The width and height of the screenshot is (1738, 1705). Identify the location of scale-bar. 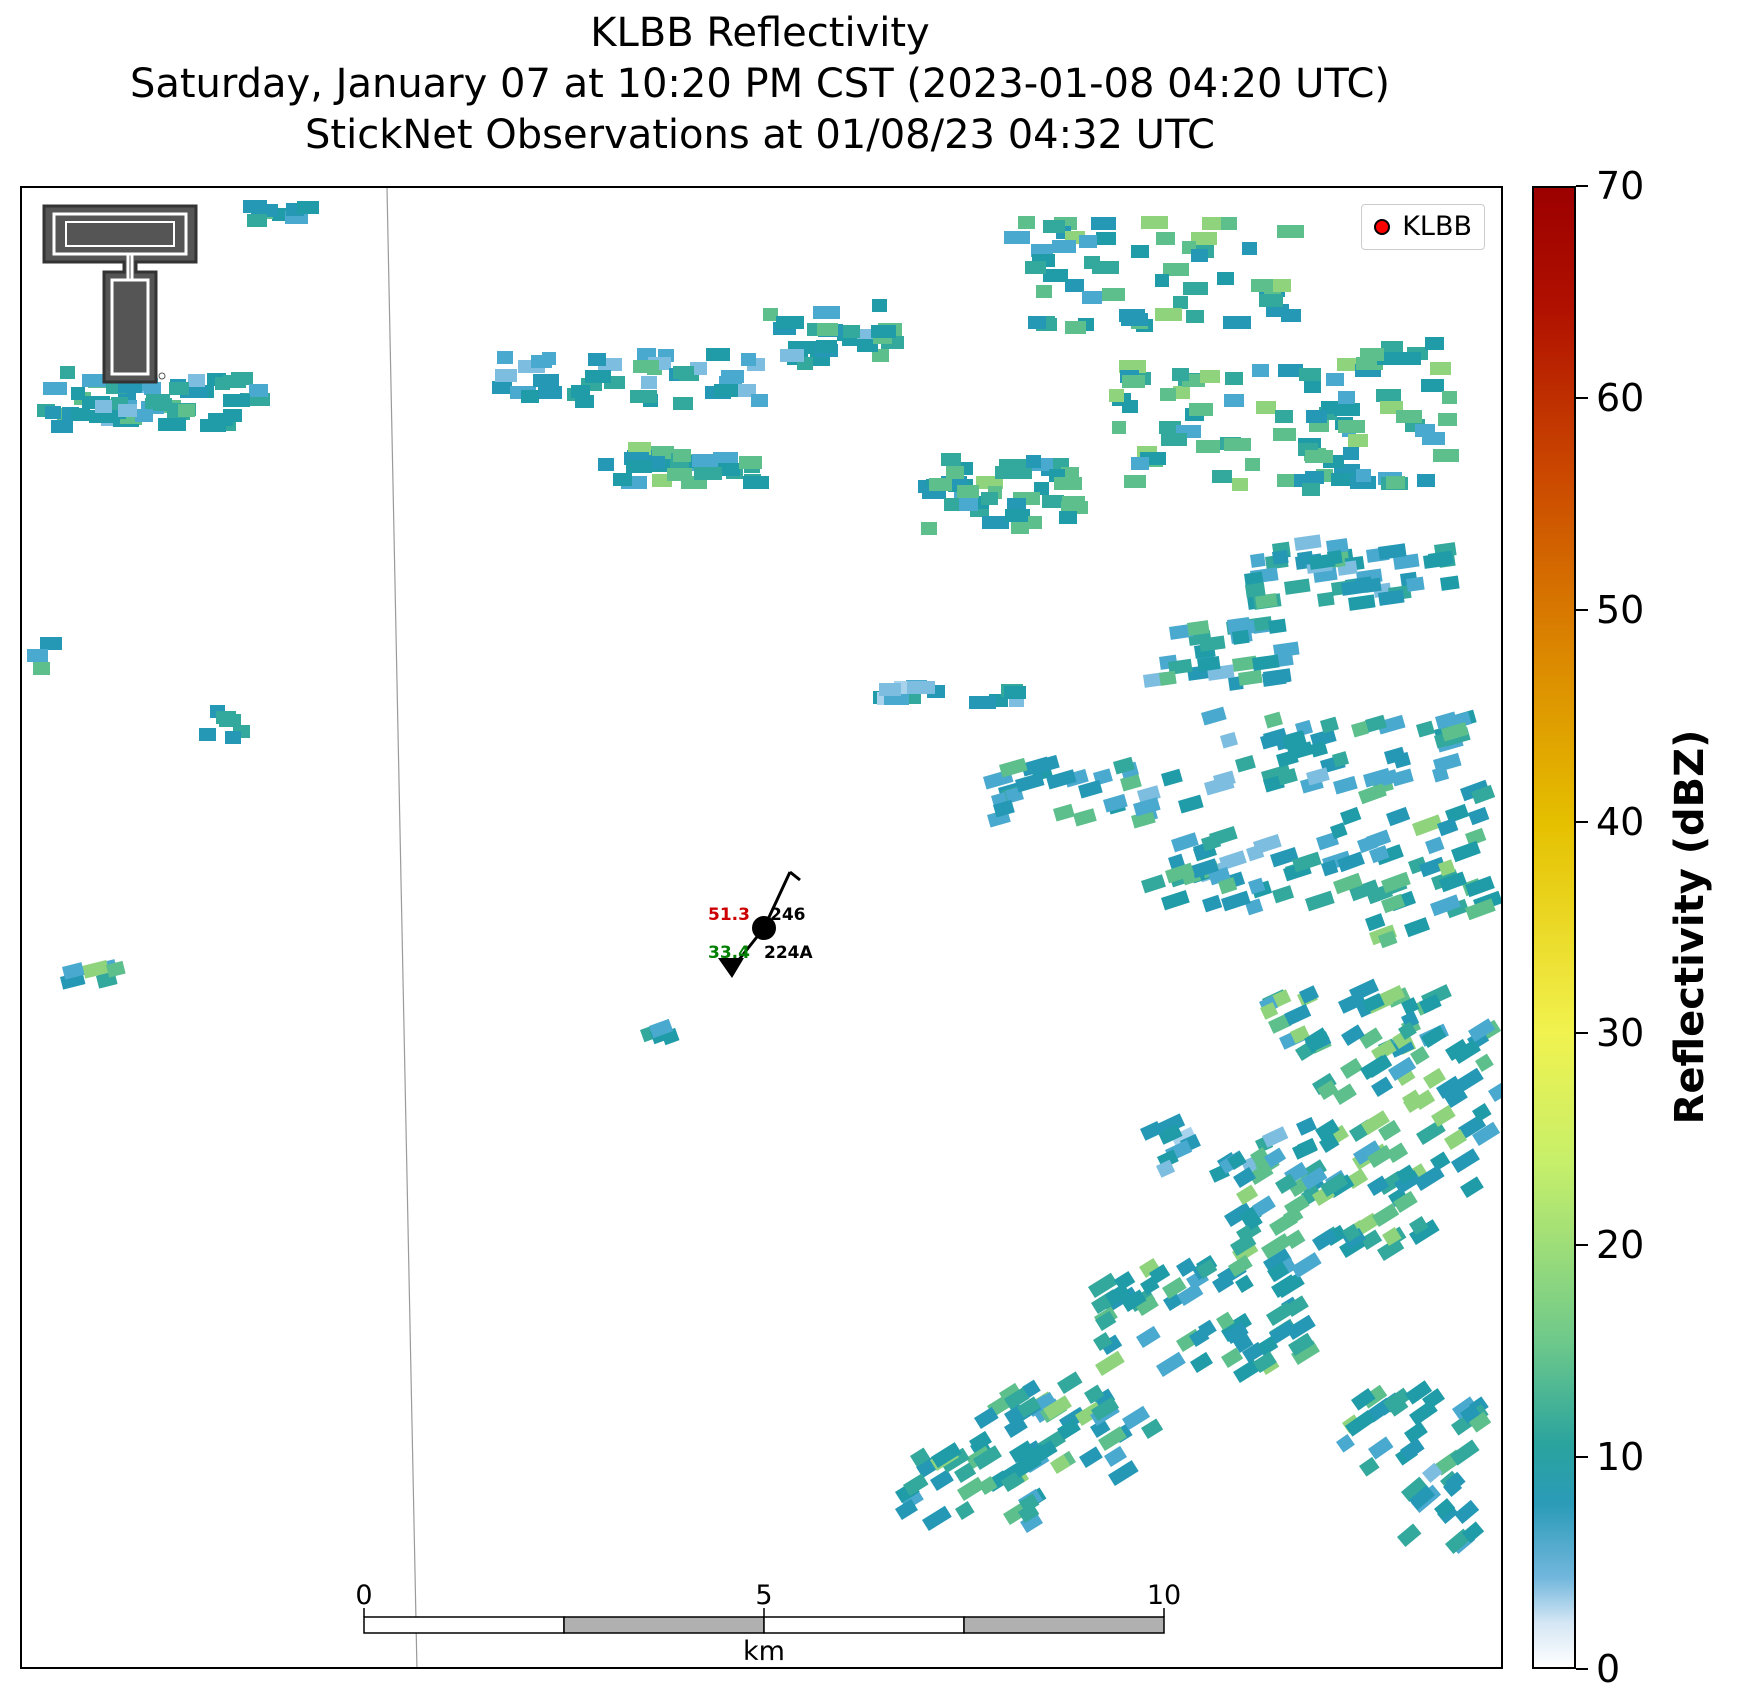
(764, 1621).